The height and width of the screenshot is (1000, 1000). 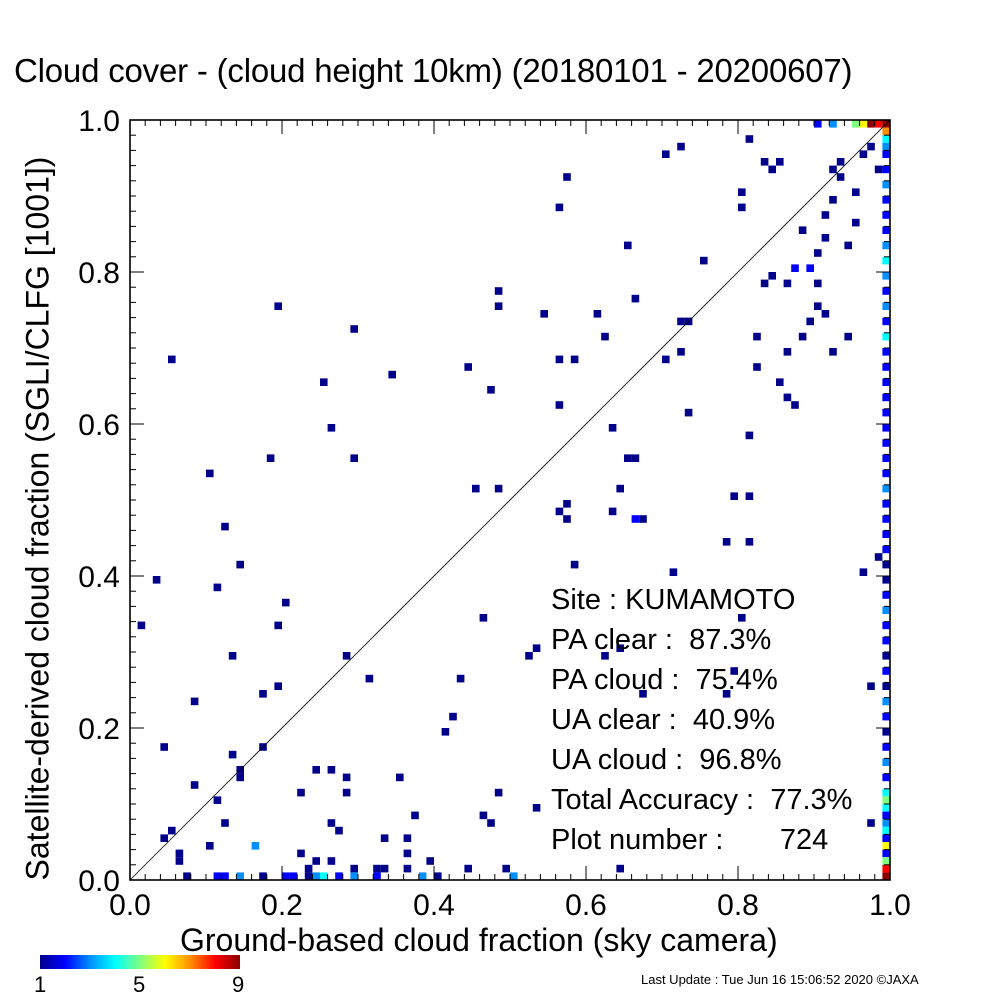 What do you see at coordinates (99, 273) in the screenshot?
I see `y-tick-label: 0.8` at bounding box center [99, 273].